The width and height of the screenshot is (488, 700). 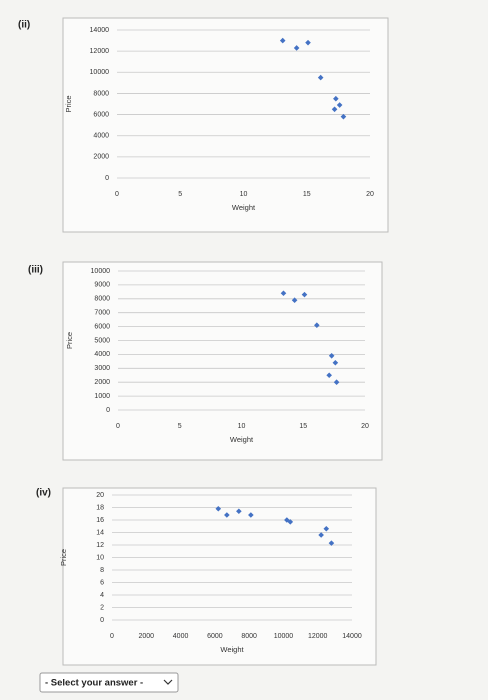 I want to click on y-tick-label: 5000, so click(x=102, y=340).